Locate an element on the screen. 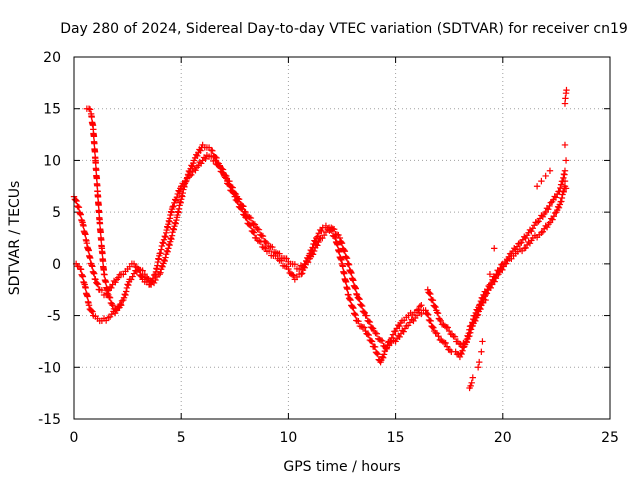 The height and width of the screenshot is (480, 640). x-tick-label: 25 is located at coordinates (610, 438).